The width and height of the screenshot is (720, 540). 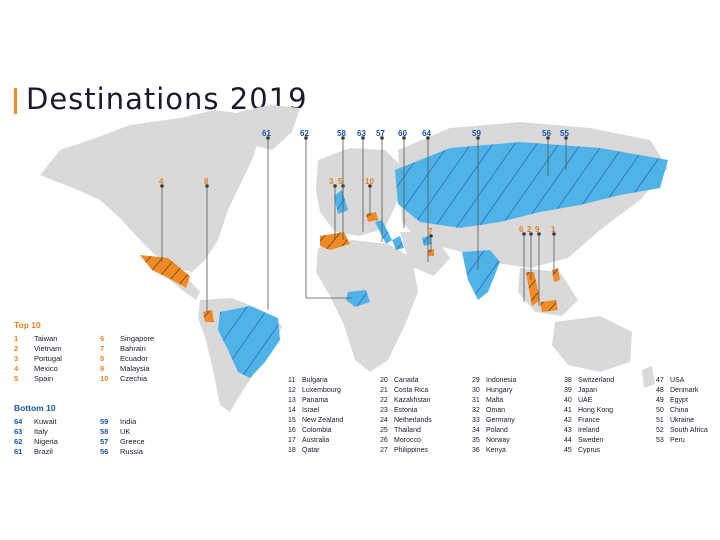 I want to click on rank-number: 6, so click(x=102, y=338).